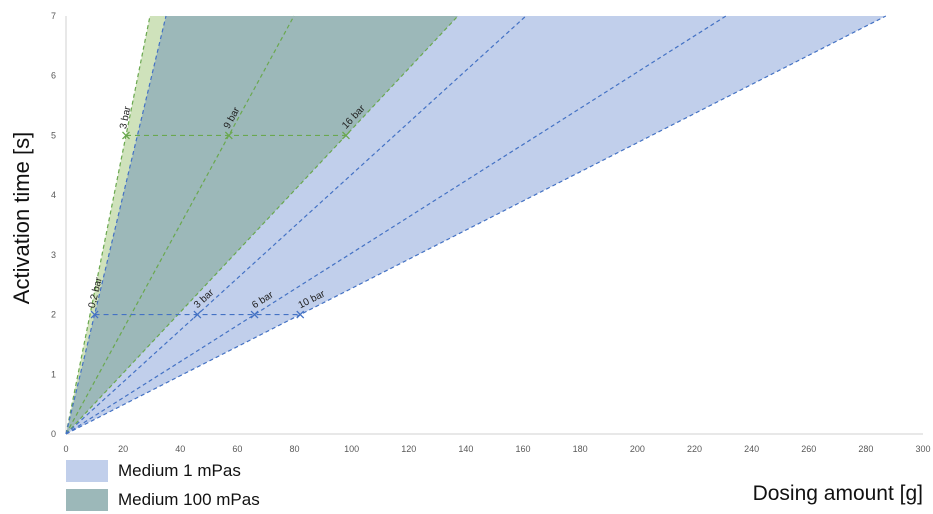 The height and width of the screenshot is (514, 933). I want to click on x-tick-label: 260, so click(808, 449).